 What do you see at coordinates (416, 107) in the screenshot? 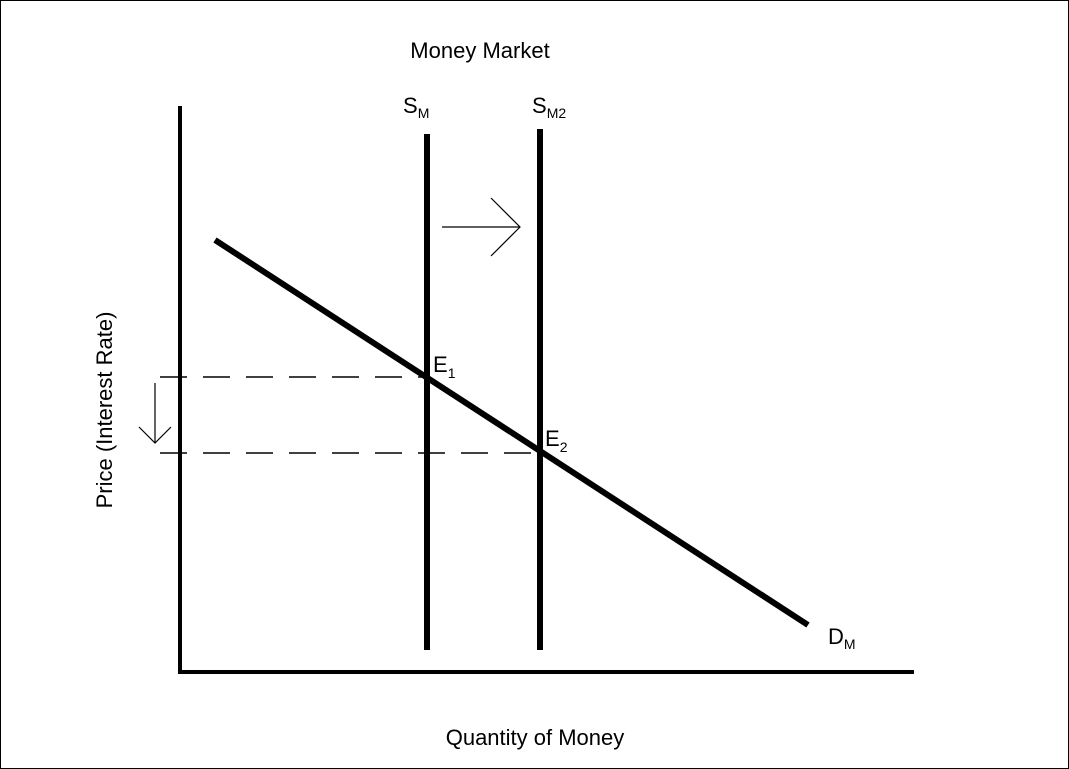
I see `supply-1-label: SM` at bounding box center [416, 107].